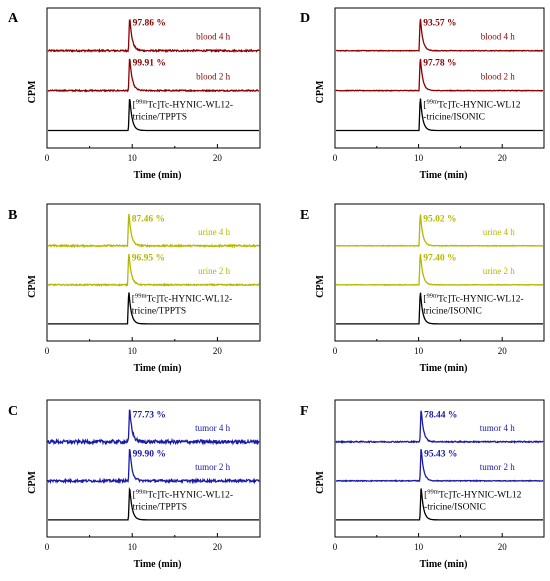 The width and height of the screenshot is (550, 581). Describe the element at coordinates (13, 18) in the screenshot. I see `panel-letter: A` at that location.